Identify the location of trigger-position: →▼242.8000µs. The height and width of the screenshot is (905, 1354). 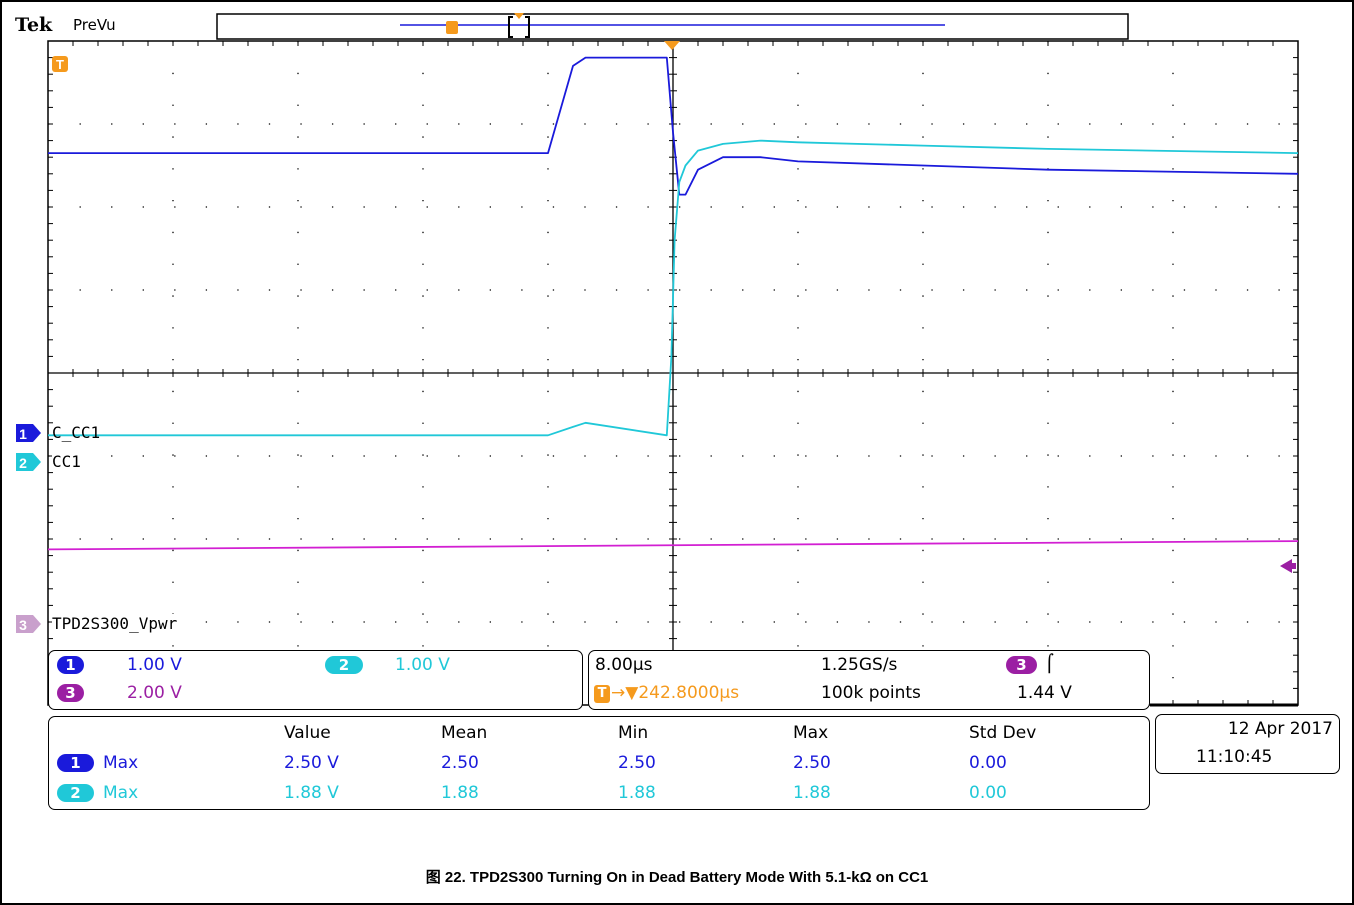
(675, 693).